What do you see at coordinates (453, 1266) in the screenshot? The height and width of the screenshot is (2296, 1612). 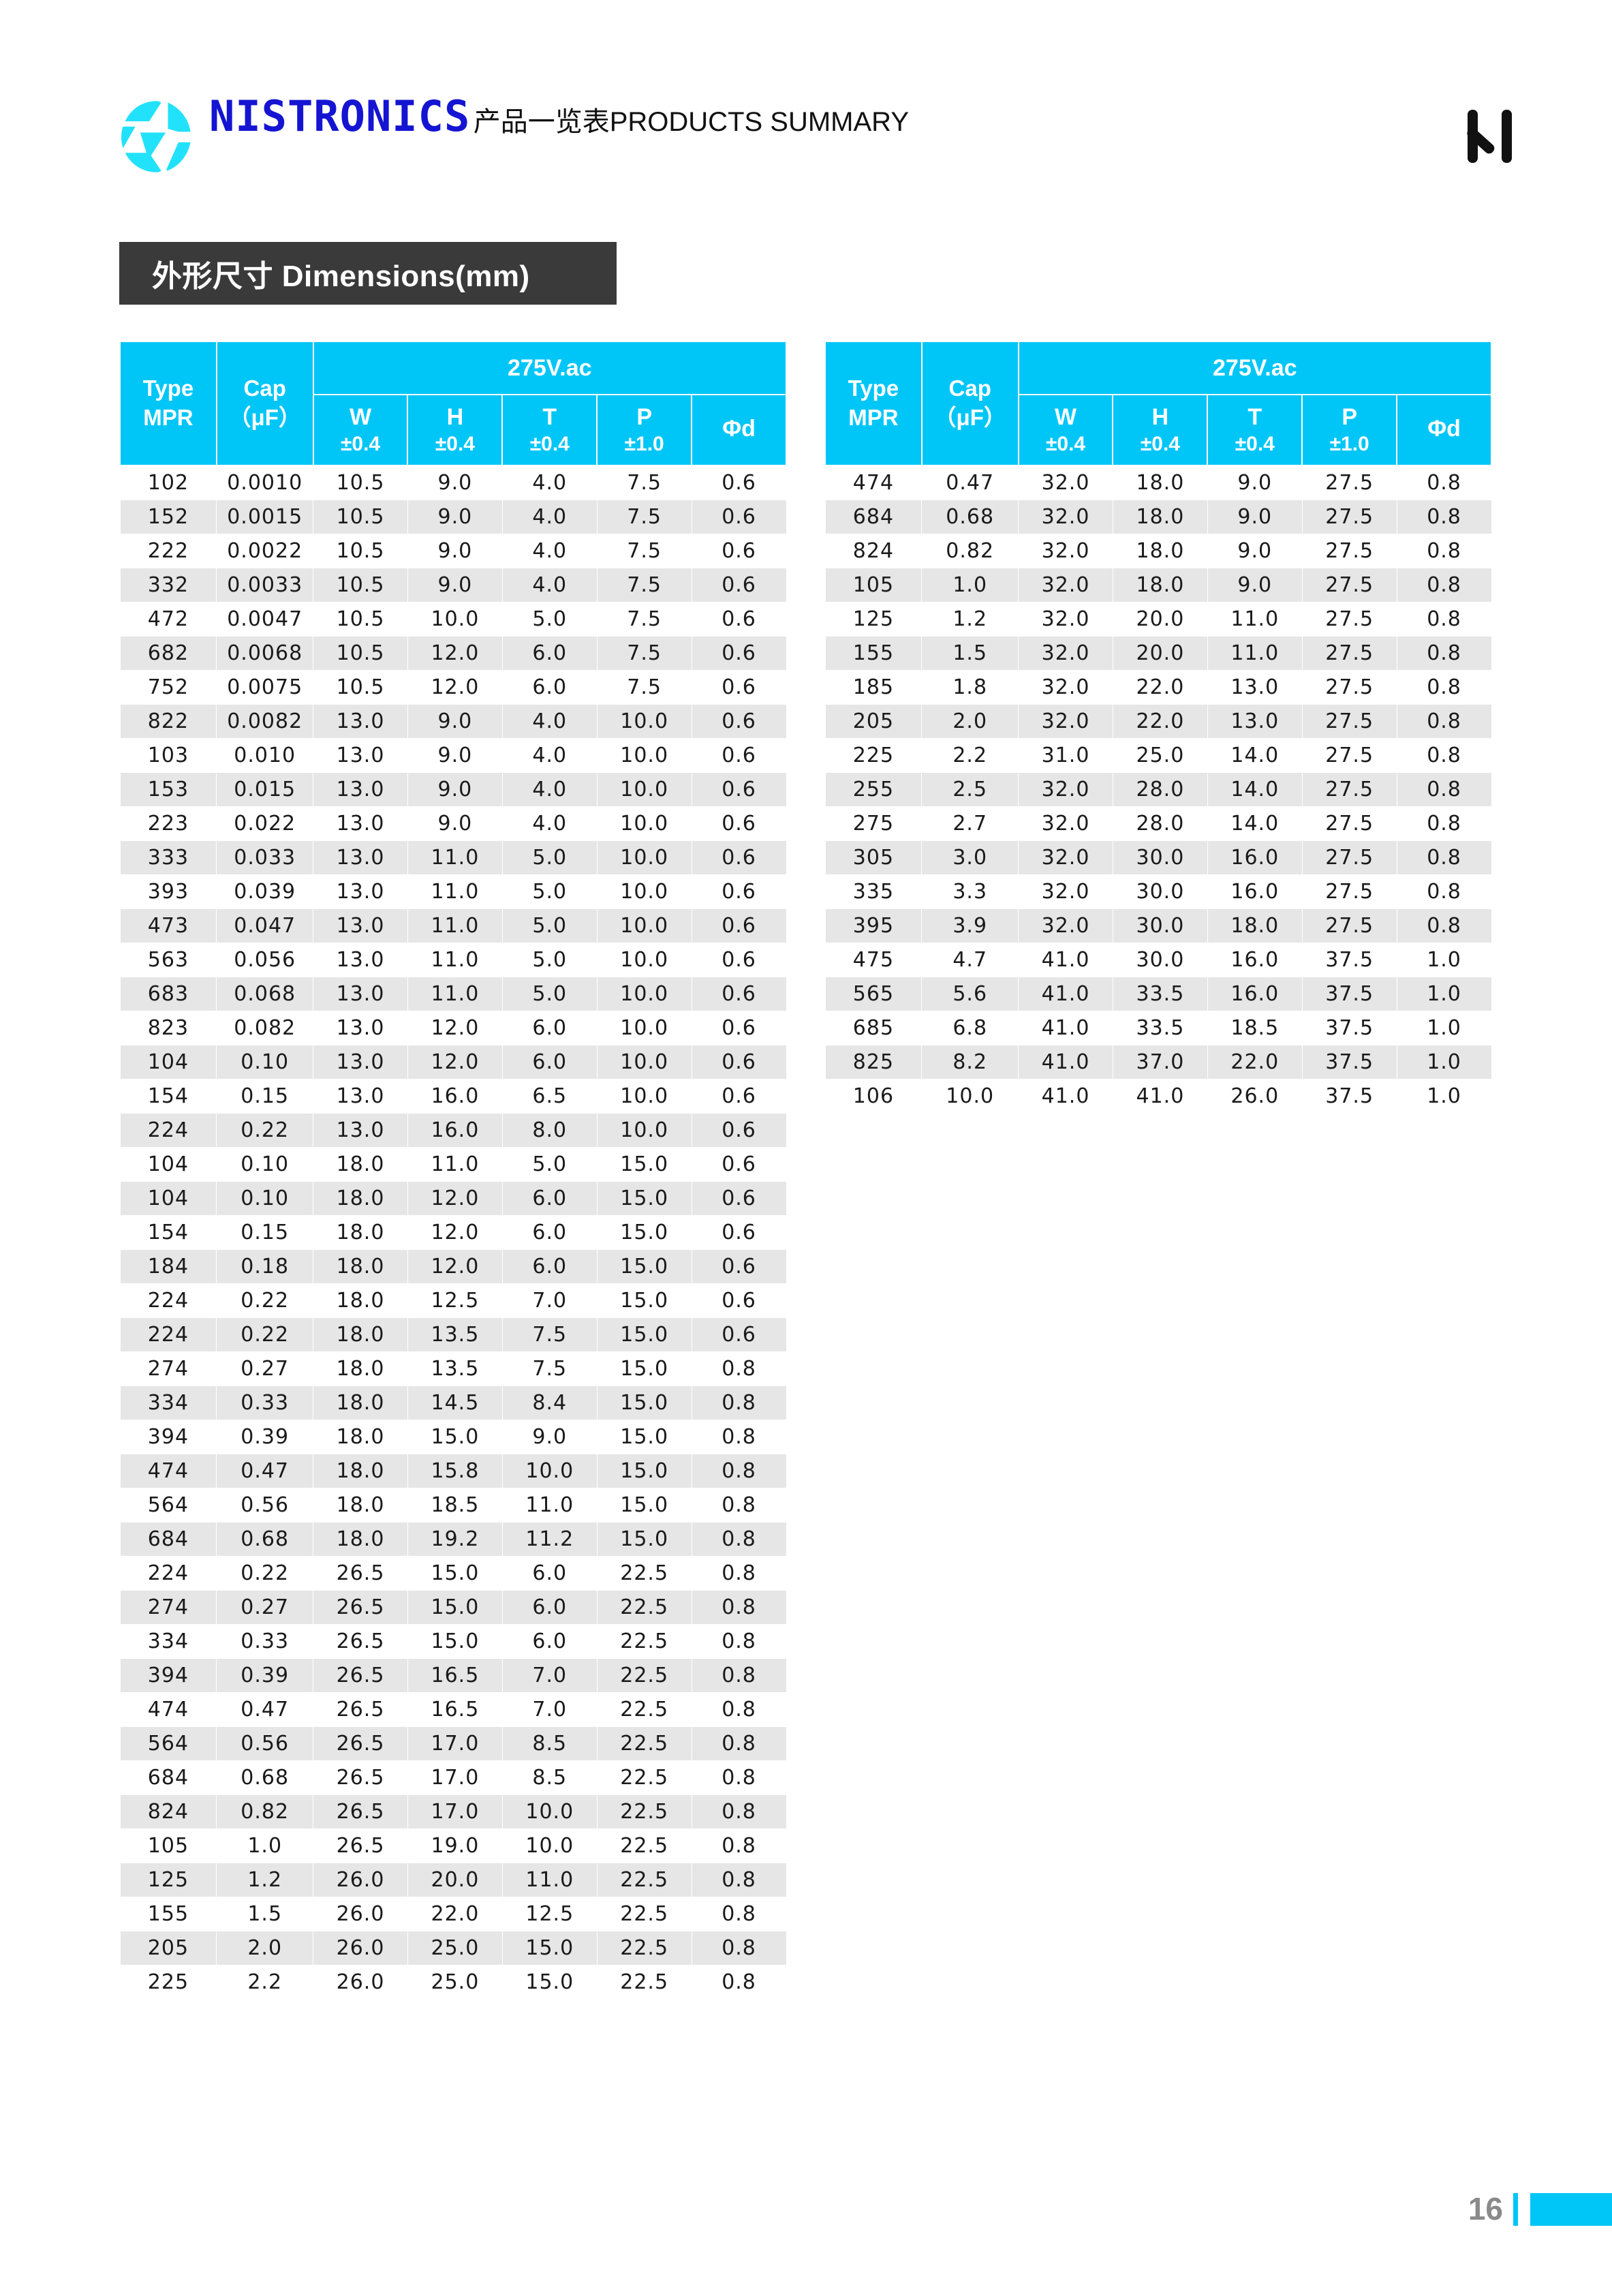 I see `table-row: 184 0.18 18.0 12.0 6.0 15.0 0.6` at bounding box center [453, 1266].